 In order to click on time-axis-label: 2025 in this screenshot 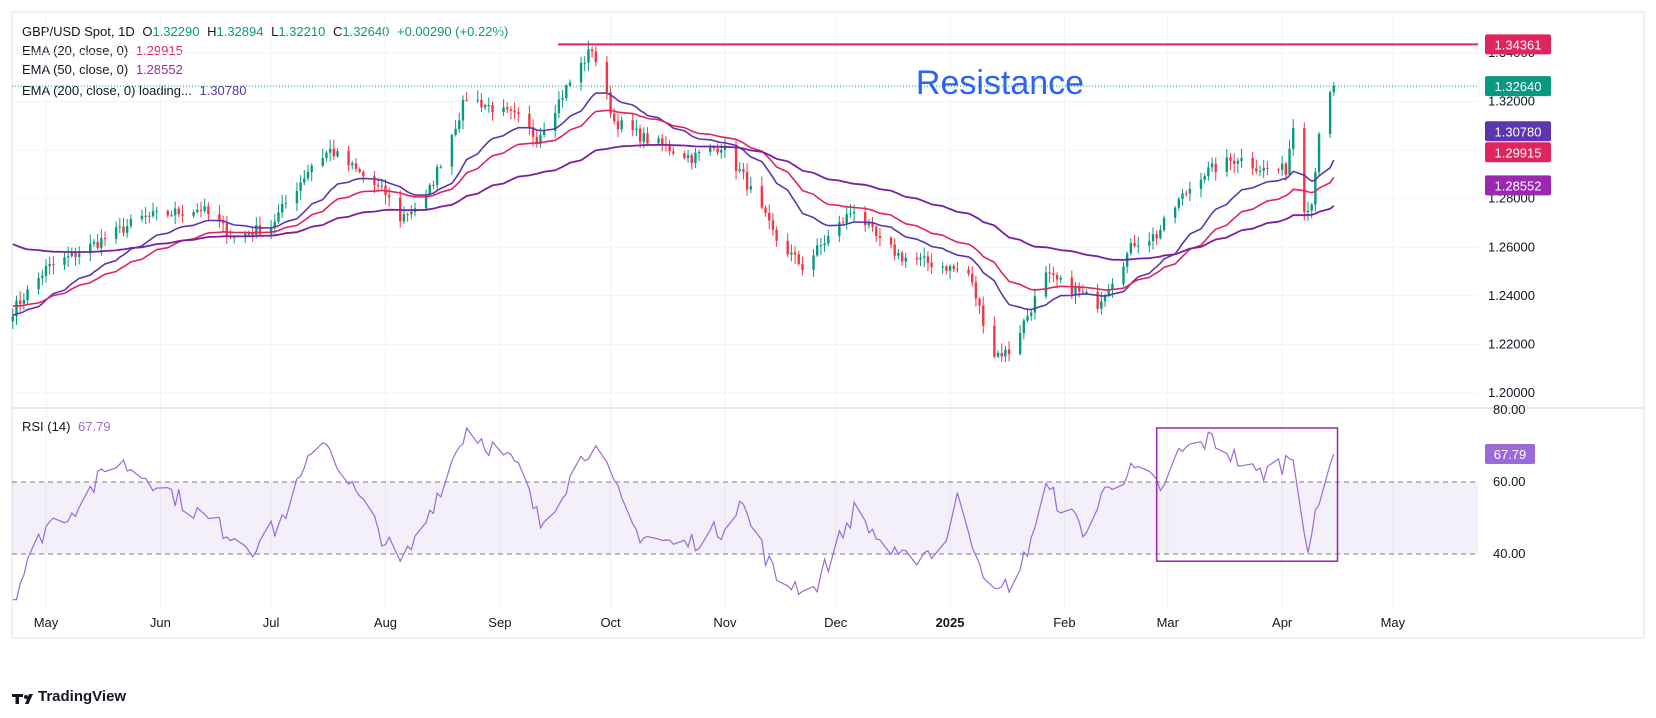, I will do `click(950, 622)`.